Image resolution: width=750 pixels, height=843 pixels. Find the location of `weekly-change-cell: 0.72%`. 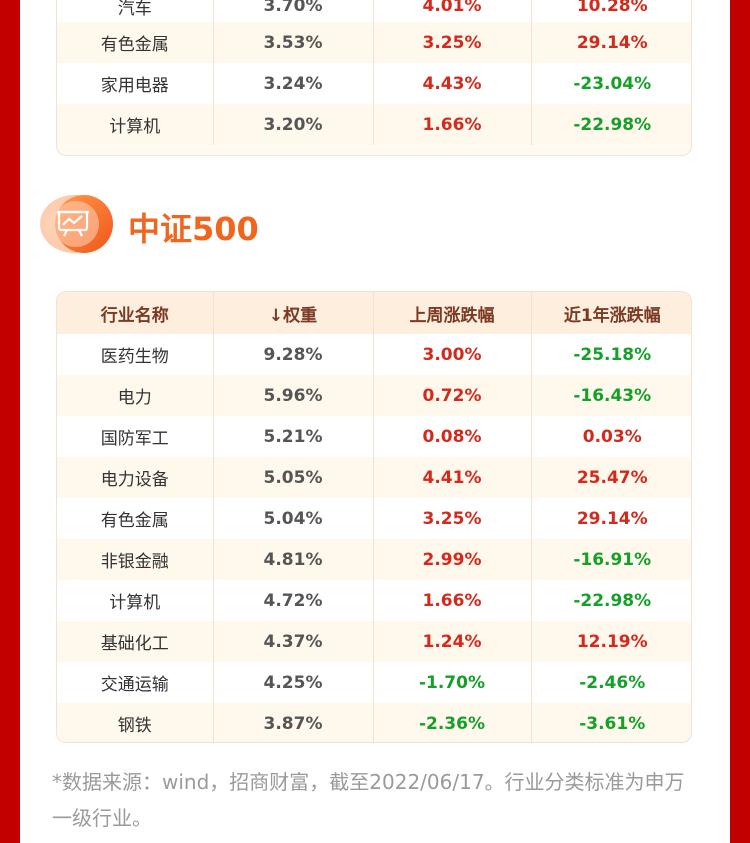

weekly-change-cell: 0.72% is located at coordinates (452, 395).